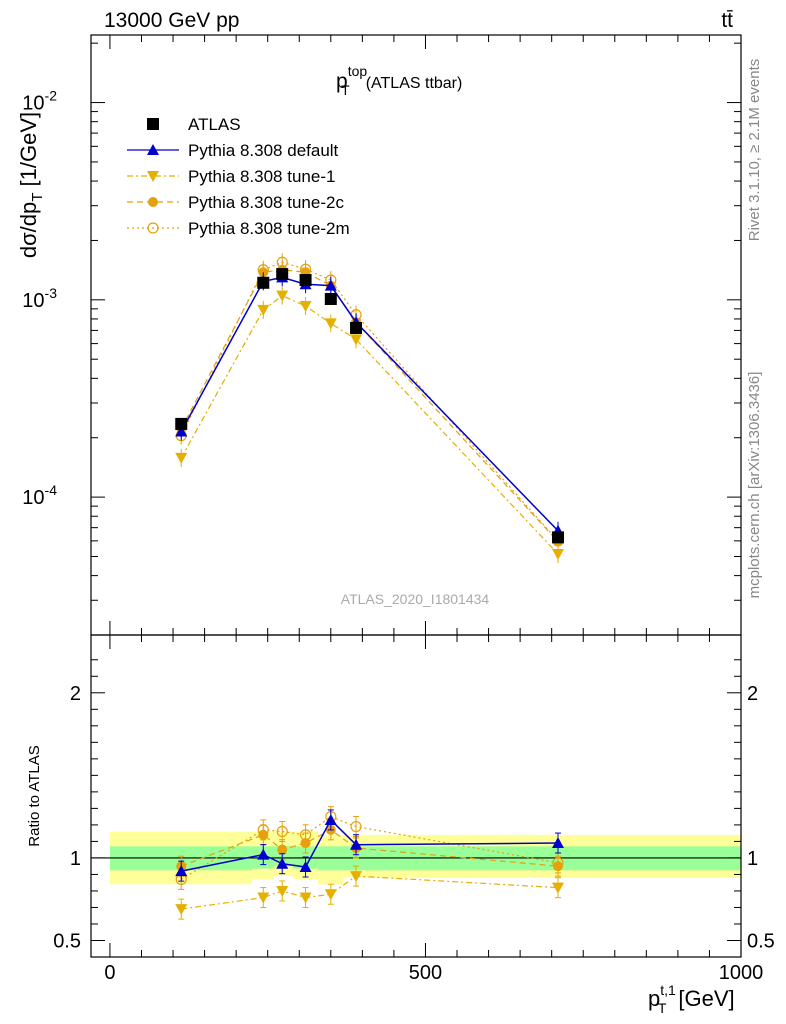 This screenshot has height=1024, width=786. What do you see at coordinates (75, 859) in the screenshot?
I see `ratio-y-tick-label: 1` at bounding box center [75, 859].